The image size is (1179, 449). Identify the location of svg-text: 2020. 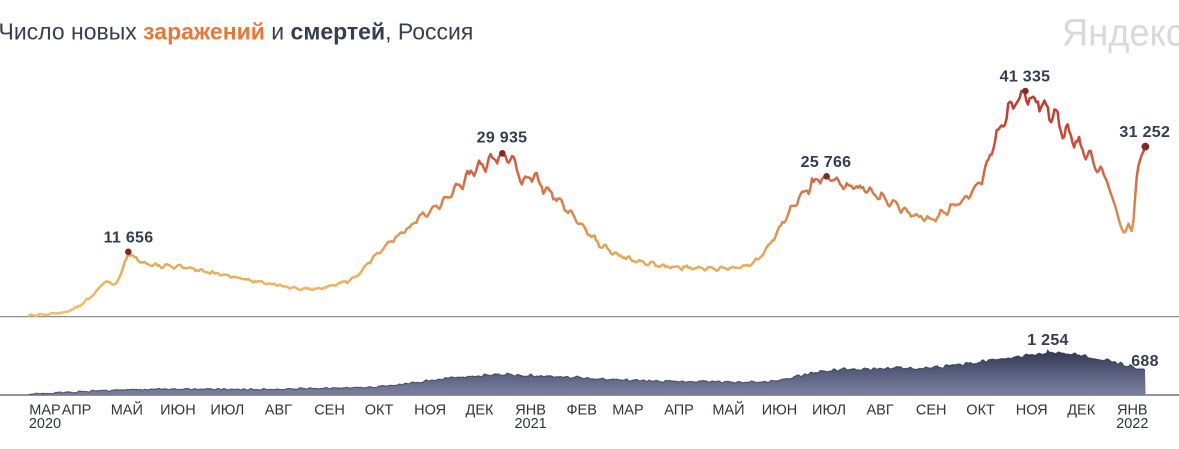
(45, 424).